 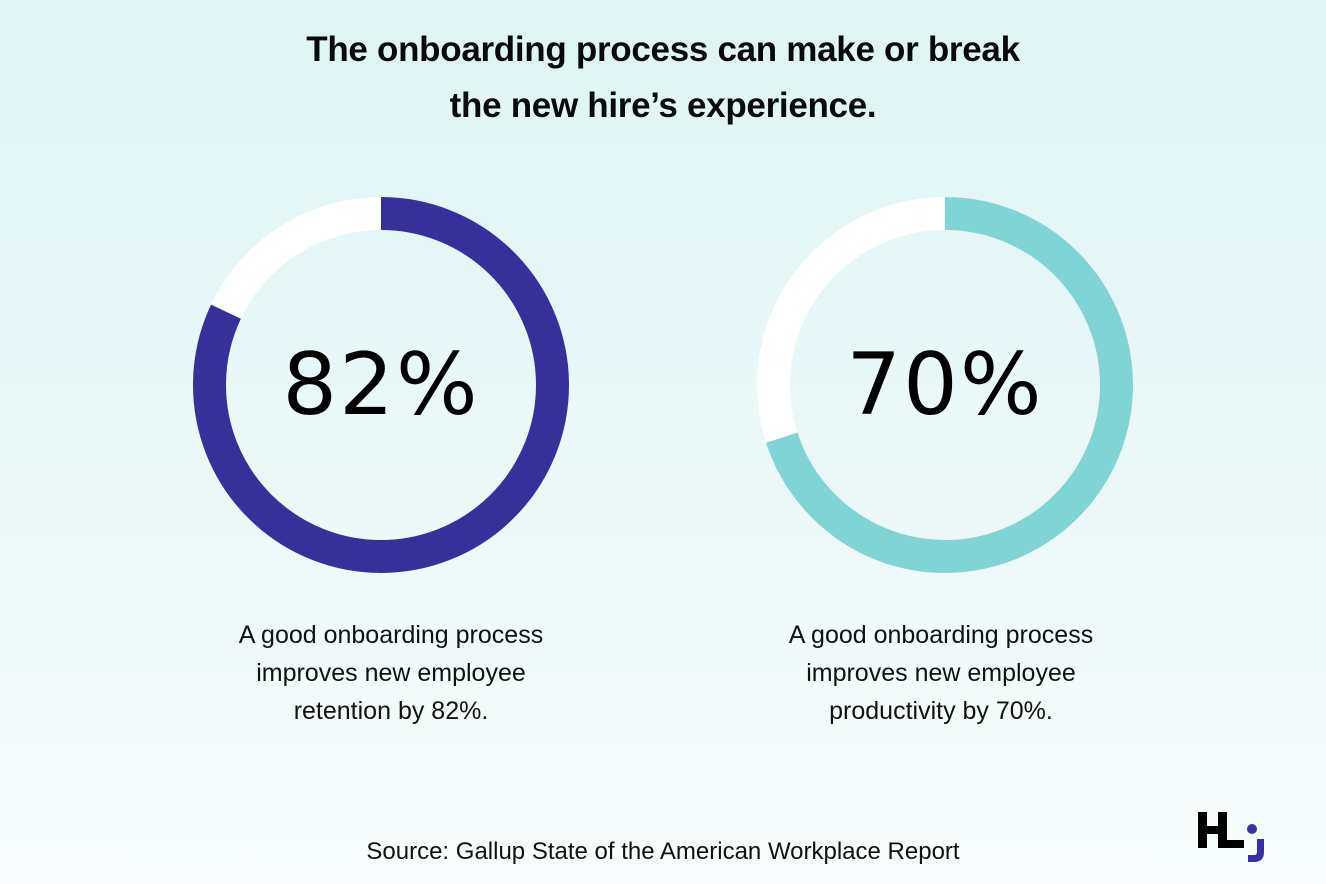 What do you see at coordinates (663, 105) in the screenshot?
I see `title-line-2: the new hire’s experience.` at bounding box center [663, 105].